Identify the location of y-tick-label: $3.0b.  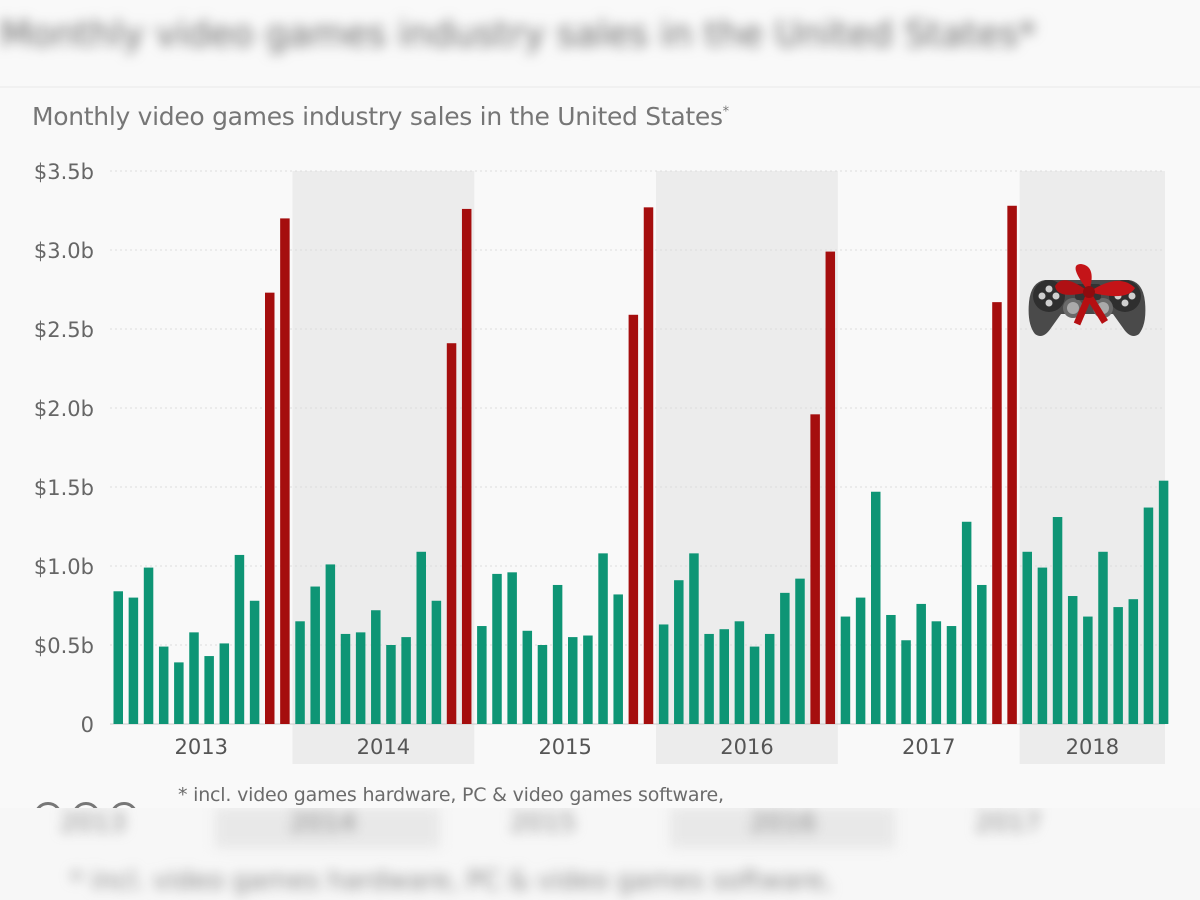
(64, 251).